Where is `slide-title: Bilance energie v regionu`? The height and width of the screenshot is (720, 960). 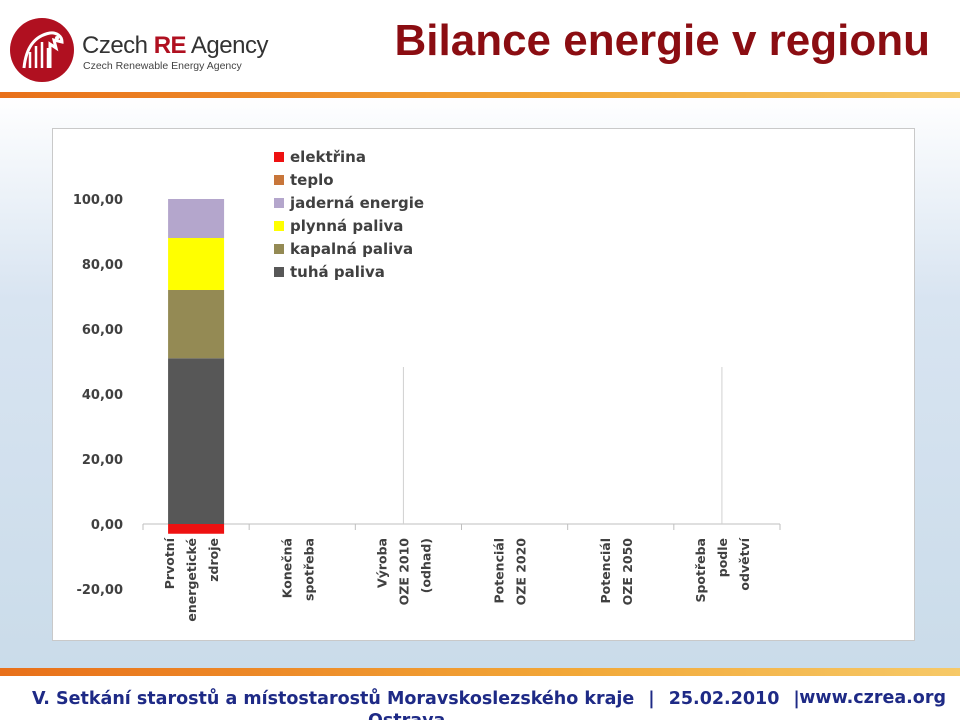
slide-title: Bilance energie v regionu is located at coordinates (662, 40).